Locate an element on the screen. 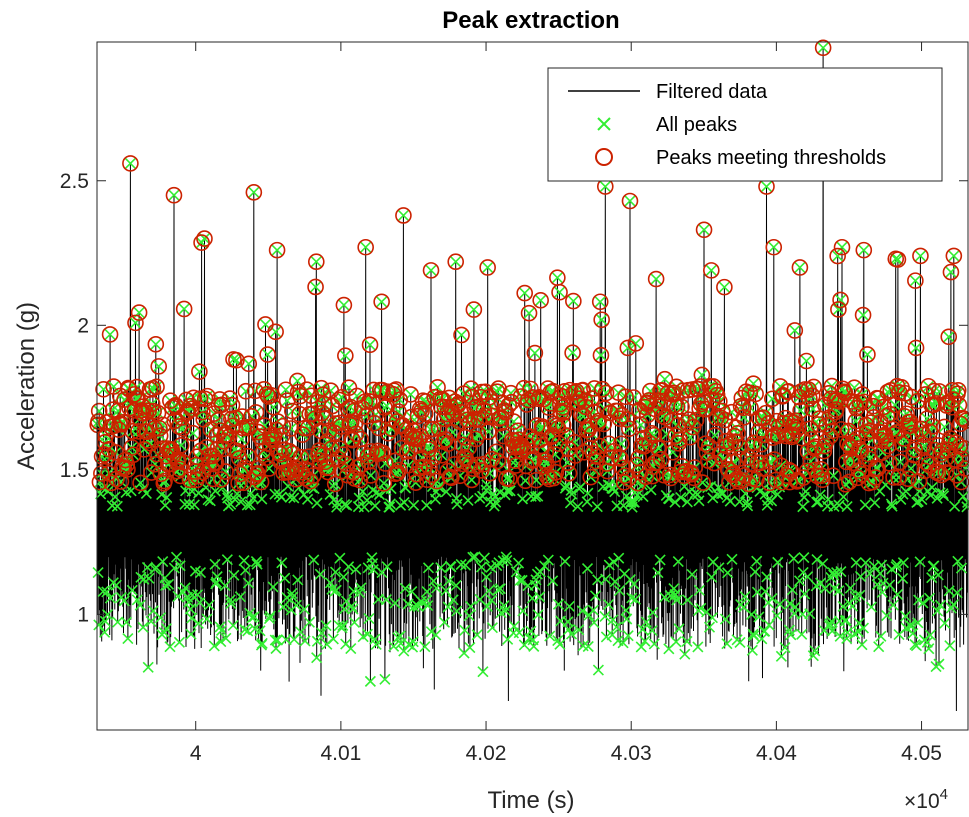  legend-label-all-peaks: All peaks is located at coordinates (696, 125).